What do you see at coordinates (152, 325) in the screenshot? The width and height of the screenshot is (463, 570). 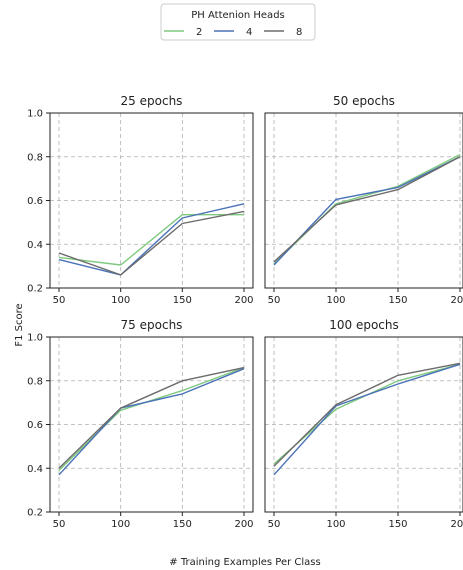 I see `panel-title: 75 epochs` at bounding box center [152, 325].